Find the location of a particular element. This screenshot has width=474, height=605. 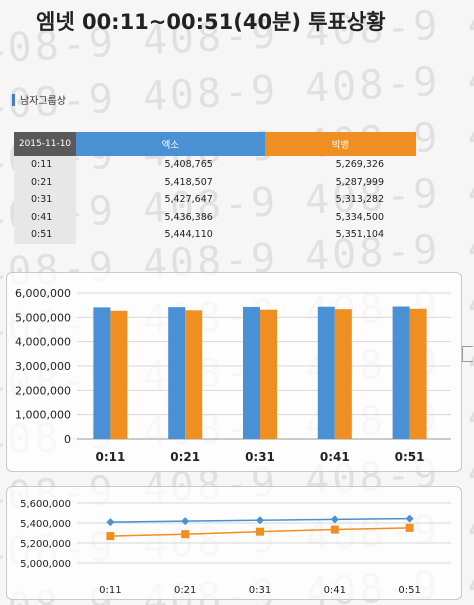

line-y-tick-label: 5,200,000 is located at coordinates (45, 544).